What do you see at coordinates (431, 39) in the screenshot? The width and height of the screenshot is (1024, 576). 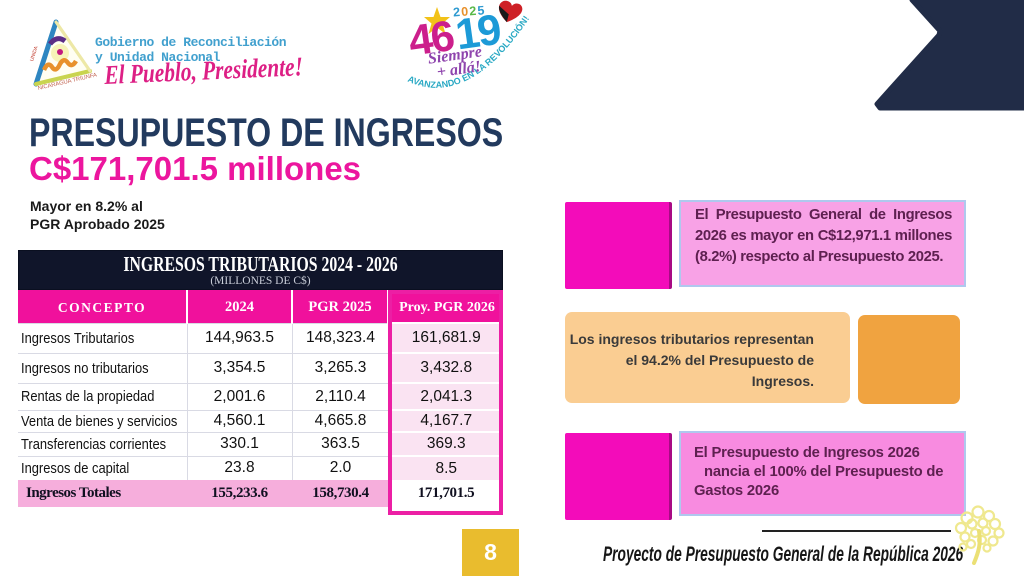 I see `svg-text: 46` at bounding box center [431, 39].